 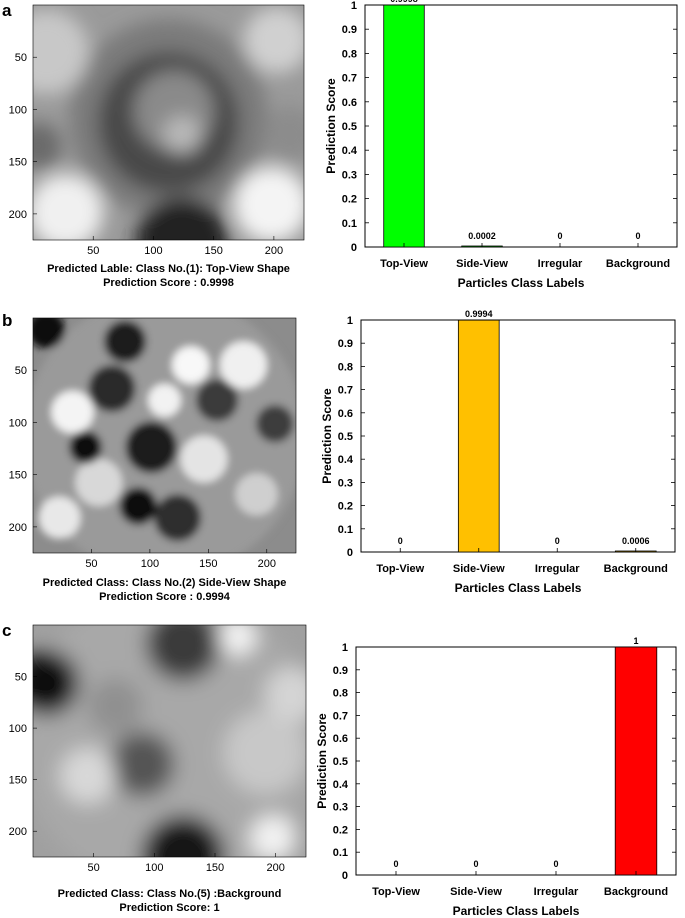 I want to click on panel-label: b, so click(x=7, y=320).